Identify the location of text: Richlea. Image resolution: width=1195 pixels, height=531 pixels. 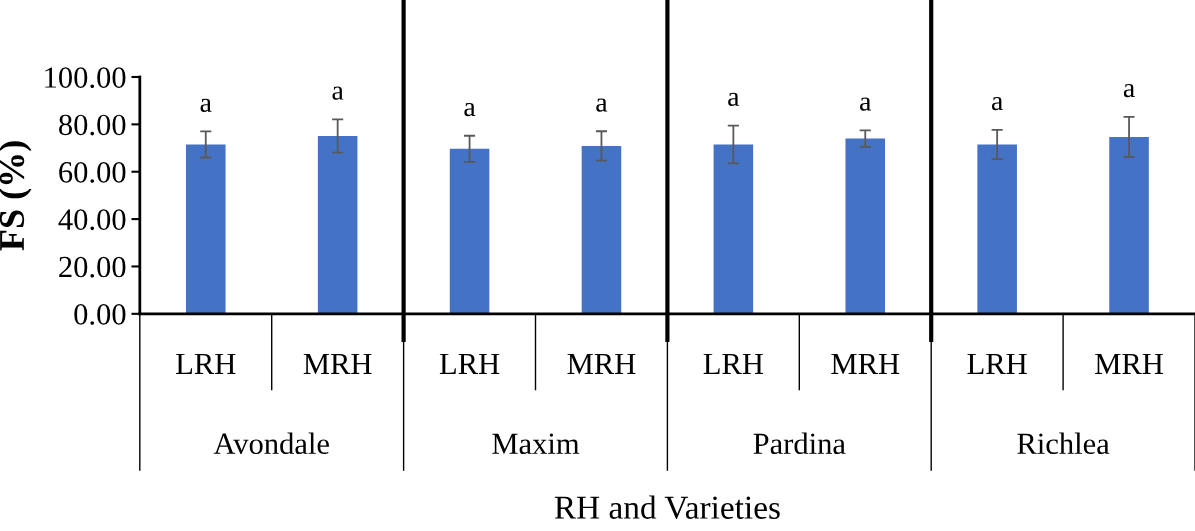
(1063, 443).